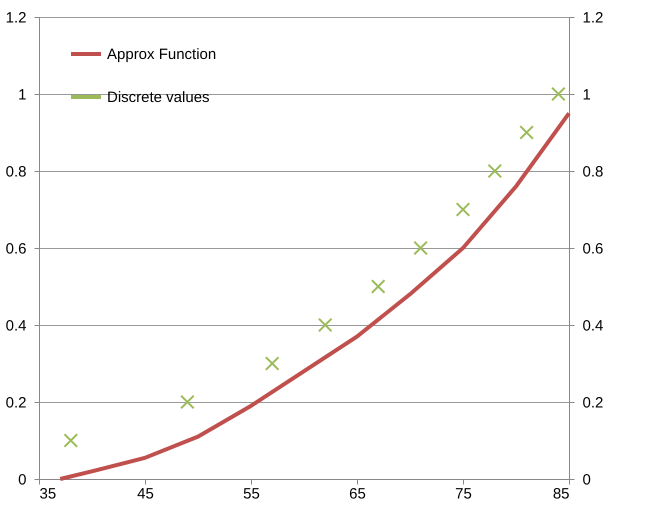  Describe the element at coordinates (16, 326) in the screenshot. I see `y-tick-label: 0.4` at that location.